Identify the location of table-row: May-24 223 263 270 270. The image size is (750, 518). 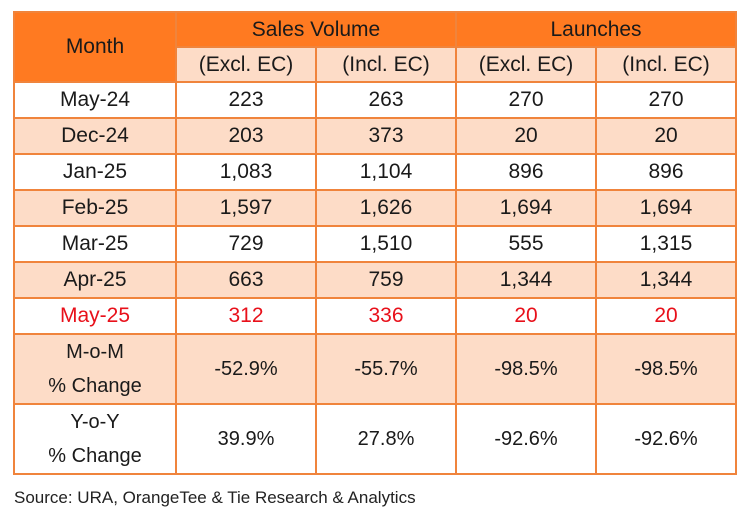
(375, 100).